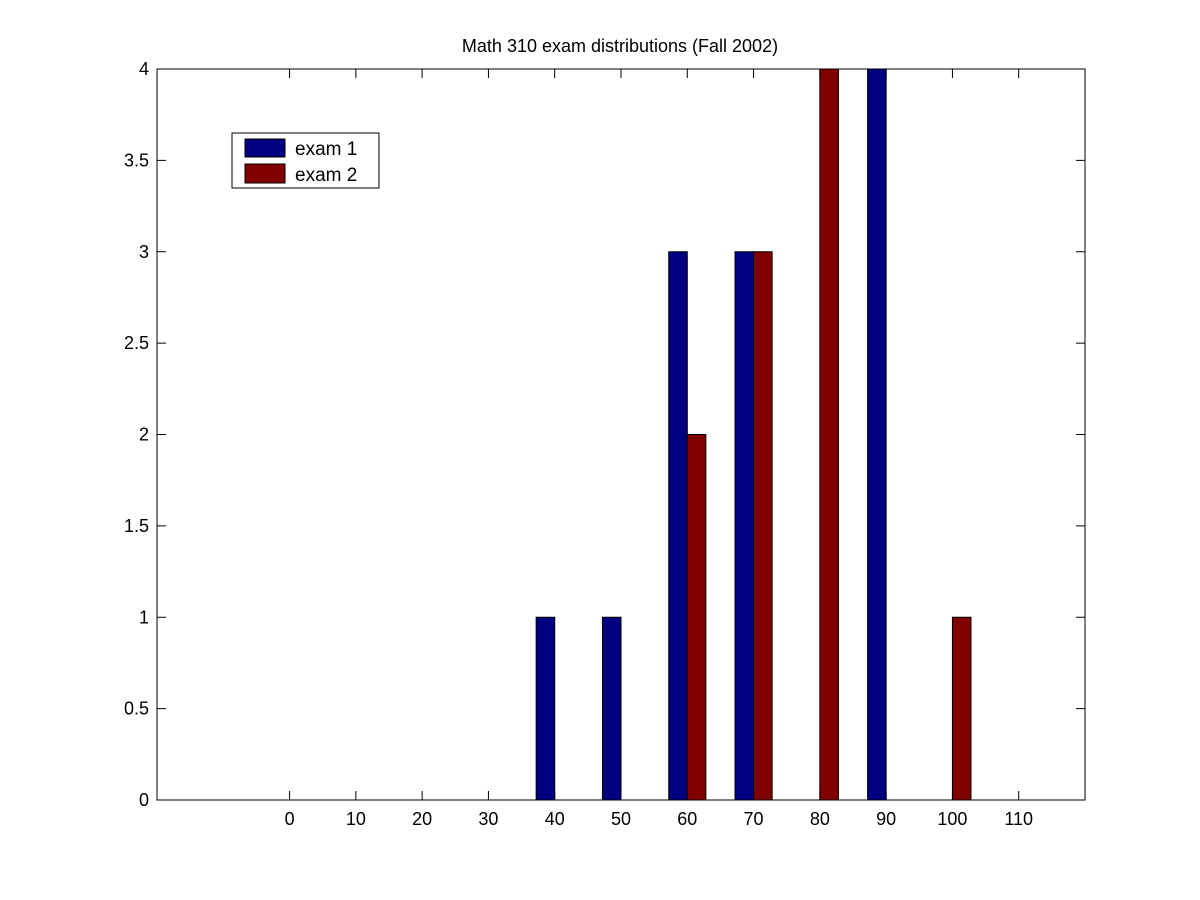 The height and width of the screenshot is (900, 1200). I want to click on y-tick-label: 3.5, so click(136, 160).